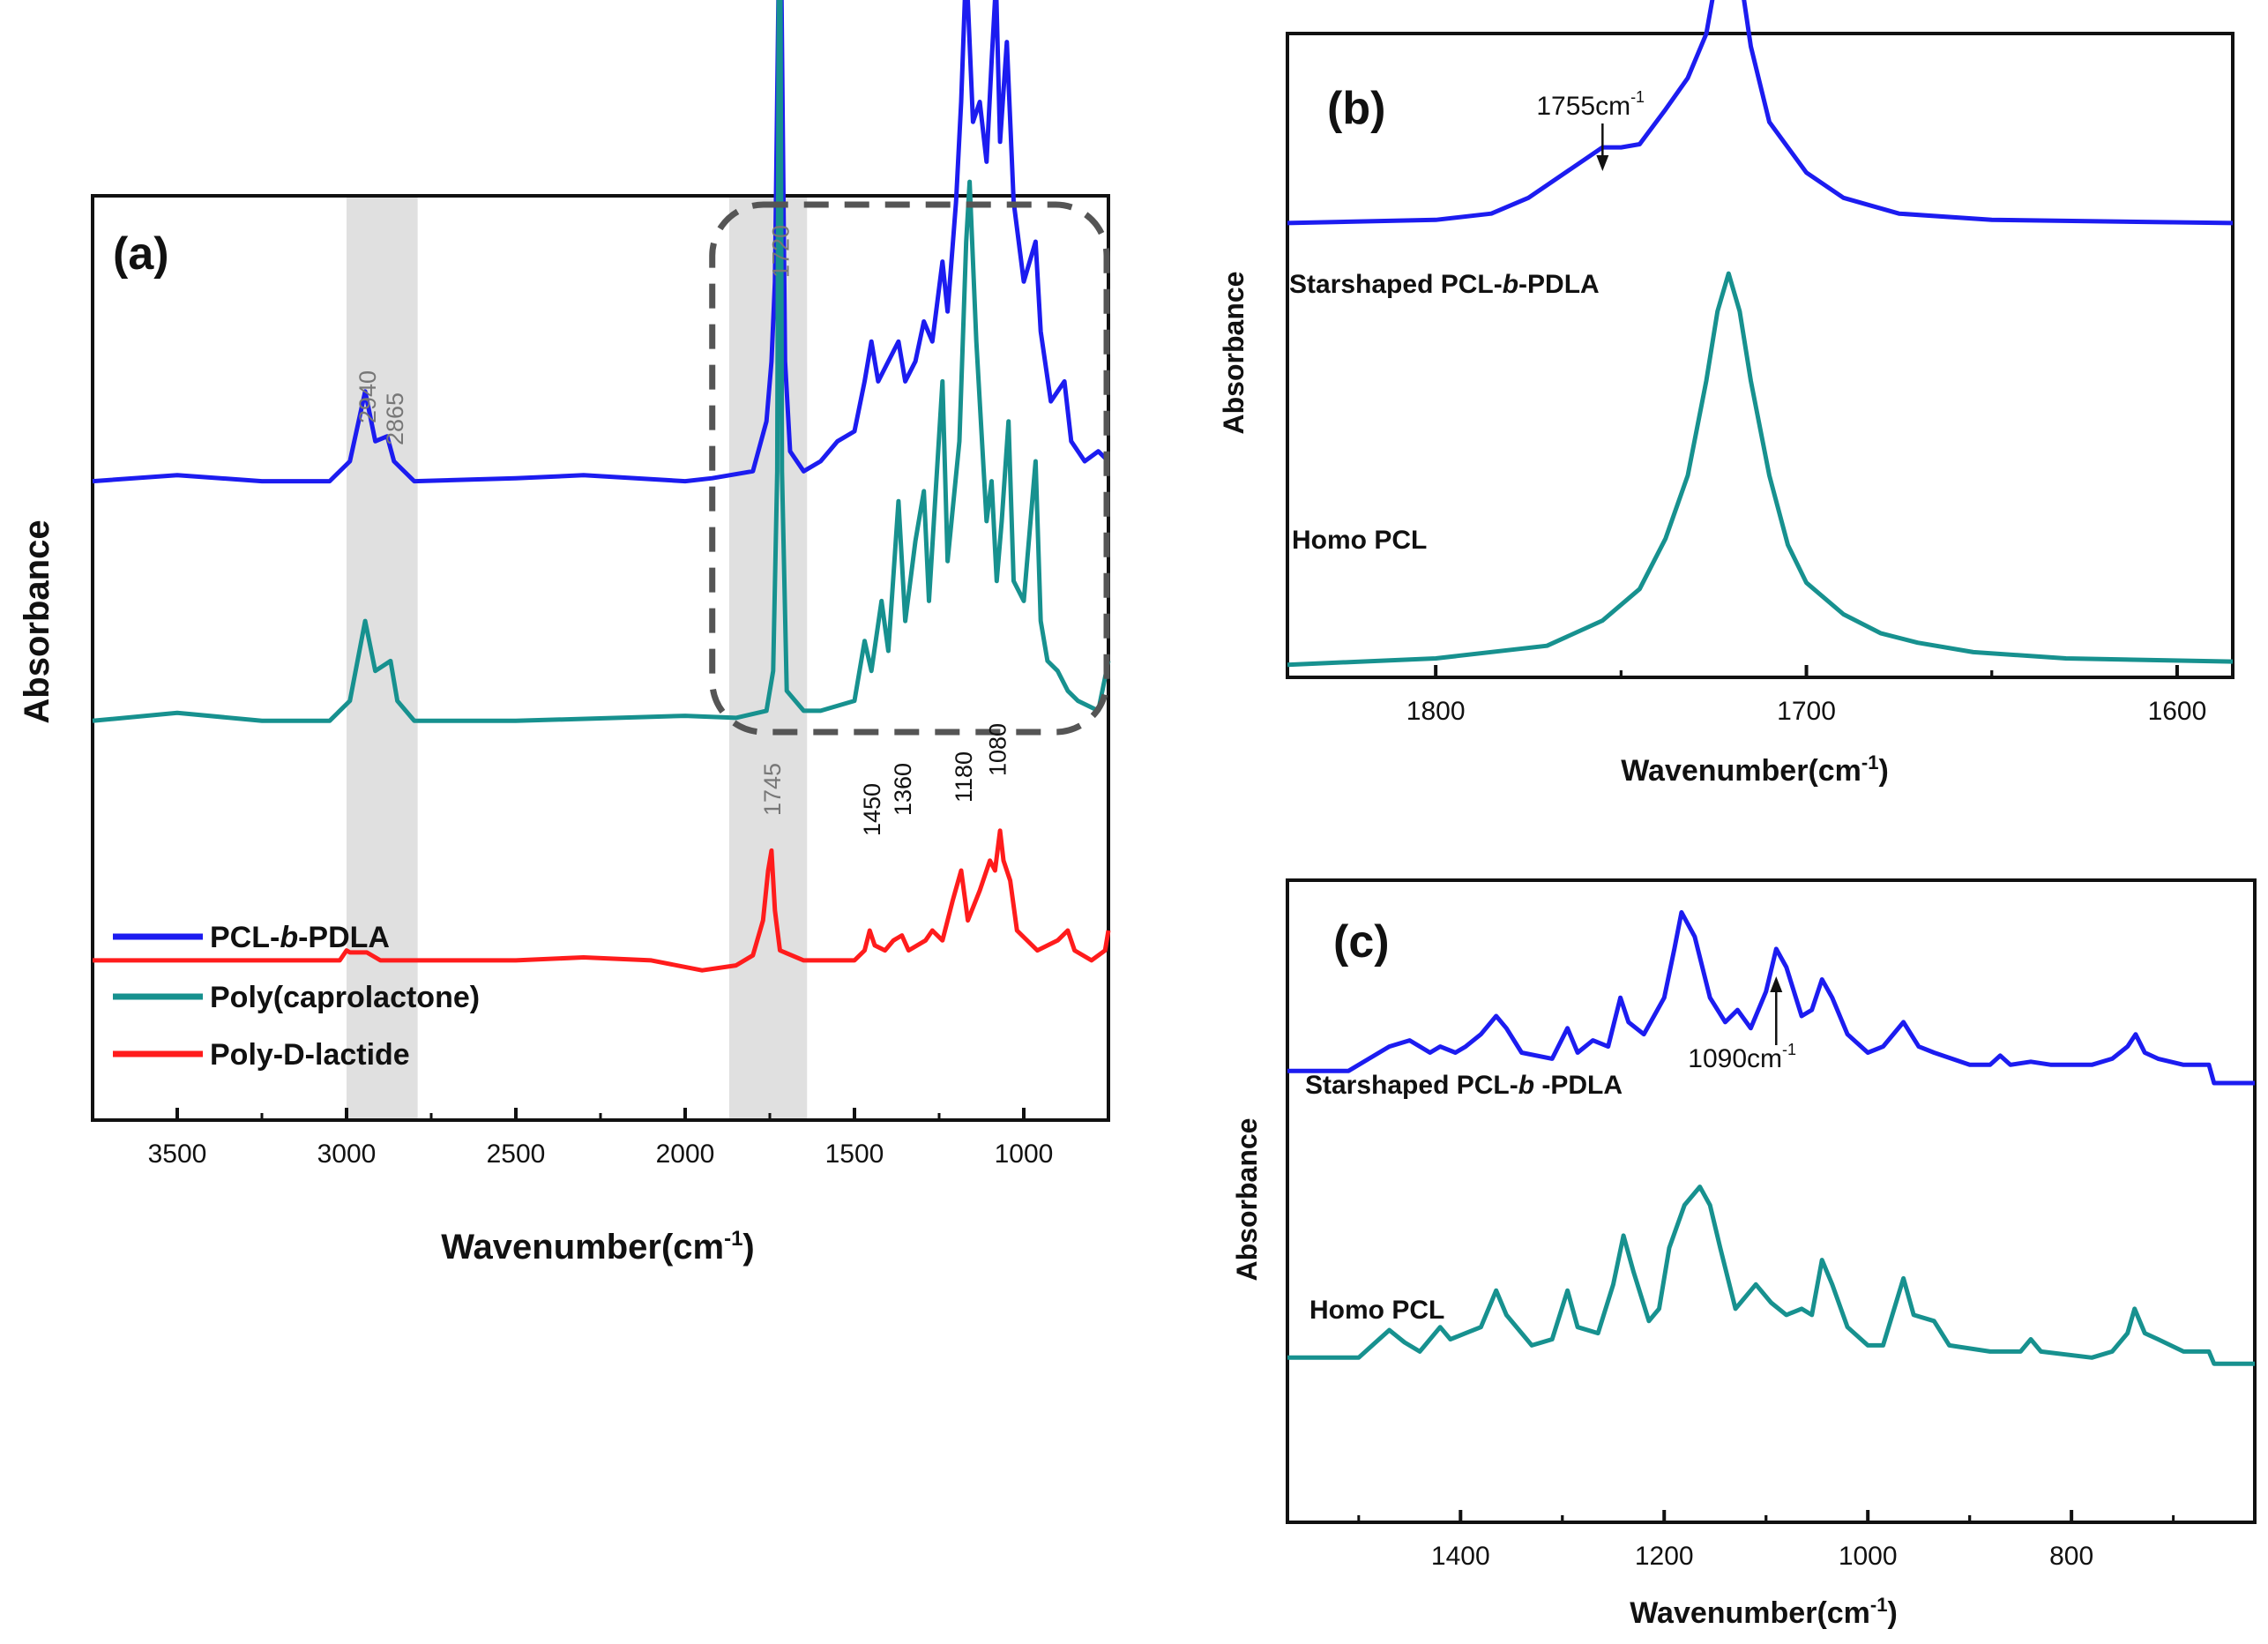  I want to click on legend-label-part: -PDLA, so click(344, 937).